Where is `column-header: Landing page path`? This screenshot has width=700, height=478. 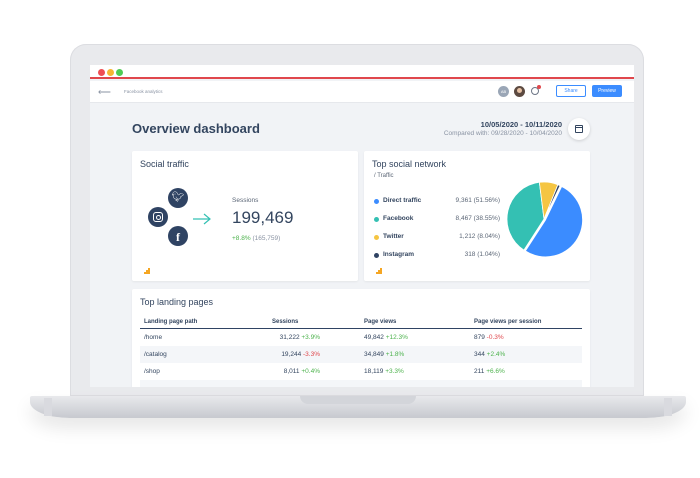
column-header: Landing page path is located at coordinates (171, 322).